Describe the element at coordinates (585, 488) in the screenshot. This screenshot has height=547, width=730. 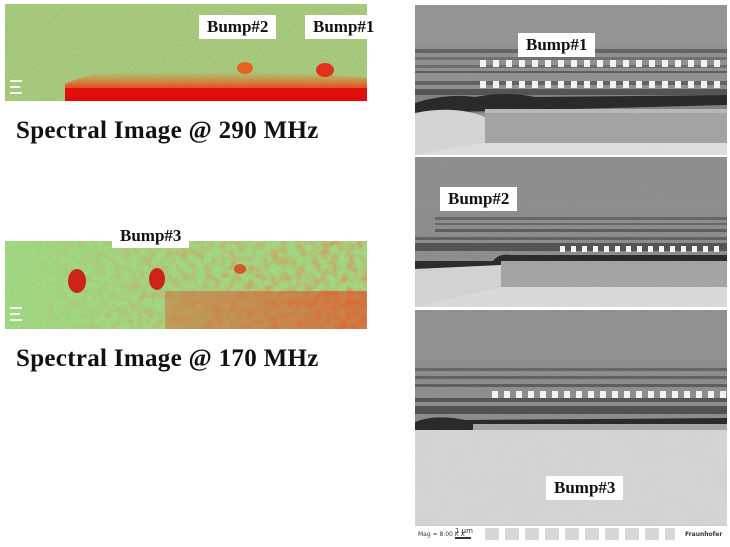
I see `label-bump-3-sem: Bump#3` at that location.